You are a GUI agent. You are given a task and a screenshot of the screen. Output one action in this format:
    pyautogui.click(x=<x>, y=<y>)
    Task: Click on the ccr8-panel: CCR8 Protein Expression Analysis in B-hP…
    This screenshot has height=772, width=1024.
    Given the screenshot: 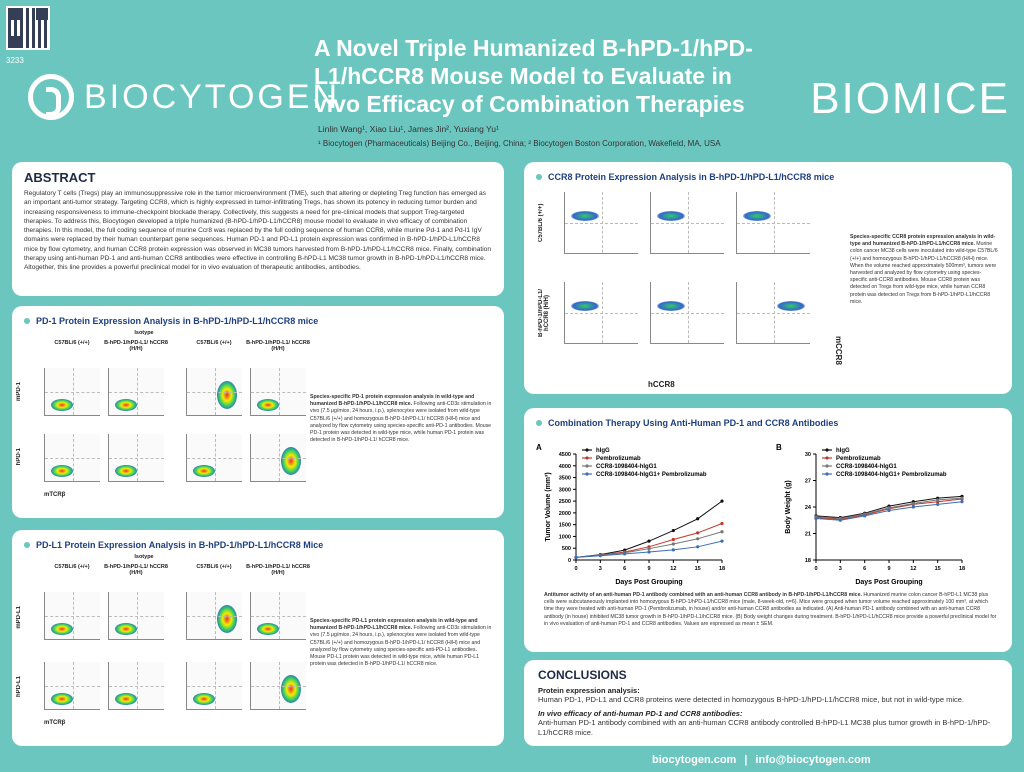 What is the action you would take?
    pyautogui.click(x=768, y=278)
    